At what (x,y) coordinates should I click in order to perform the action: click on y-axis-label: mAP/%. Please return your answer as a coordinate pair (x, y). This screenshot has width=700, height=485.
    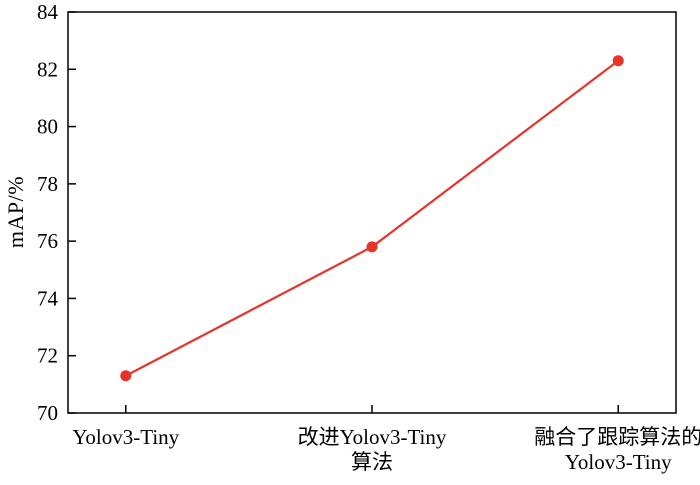
    Looking at the image, I should click on (15, 212).